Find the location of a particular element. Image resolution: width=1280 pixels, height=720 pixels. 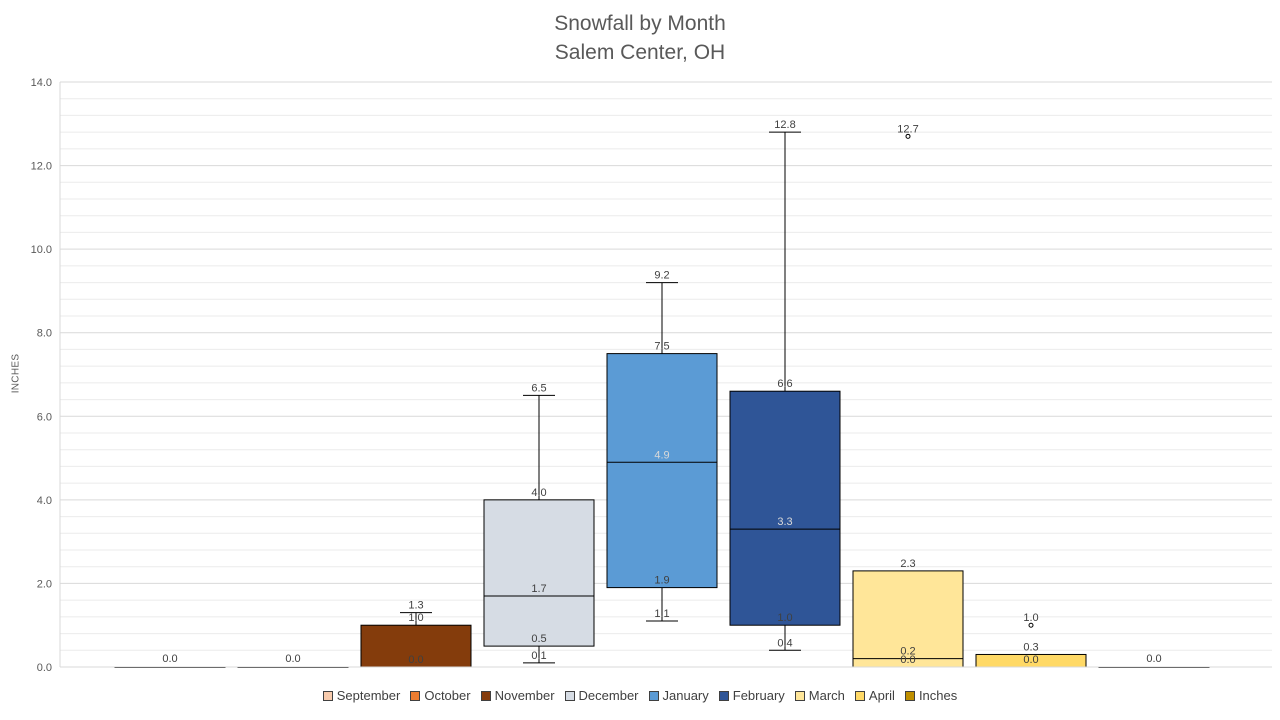

legend-label: Inches is located at coordinates (938, 695).